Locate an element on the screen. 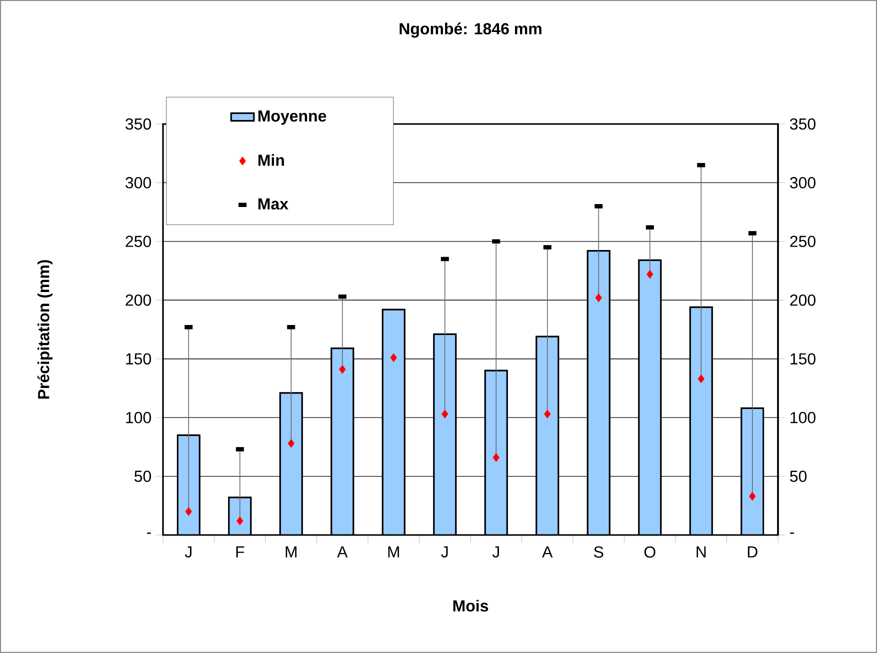  legend-label: Moyenne is located at coordinates (292, 117).